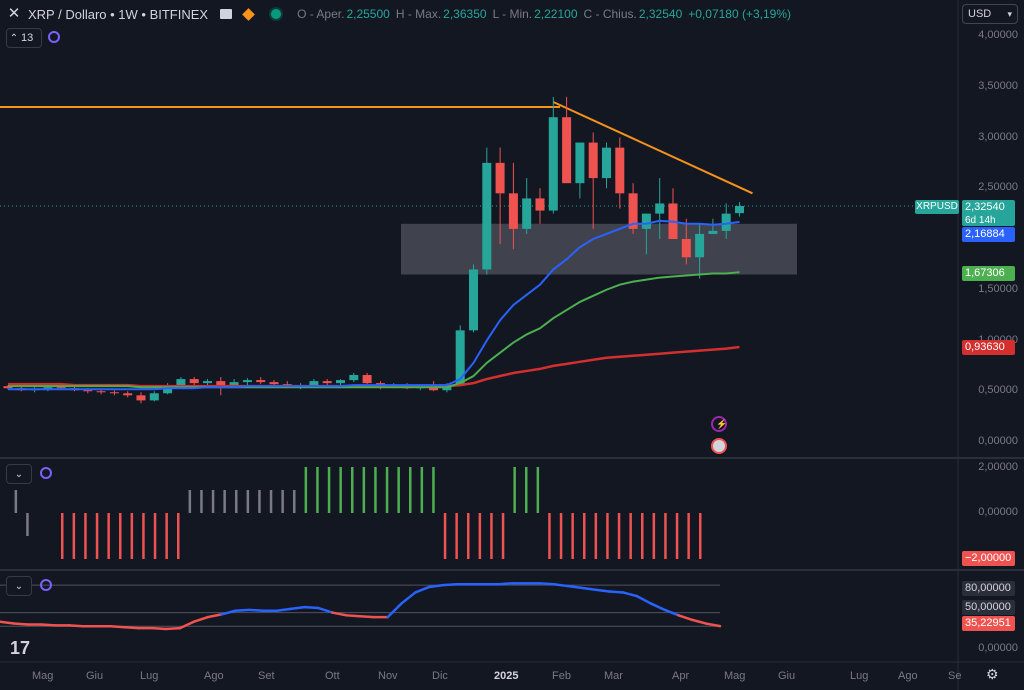 This screenshot has width=1024, height=690. Describe the element at coordinates (988, 213) in the screenshot. I see `last-price-tag: 2,32540 6d 14h` at that location.